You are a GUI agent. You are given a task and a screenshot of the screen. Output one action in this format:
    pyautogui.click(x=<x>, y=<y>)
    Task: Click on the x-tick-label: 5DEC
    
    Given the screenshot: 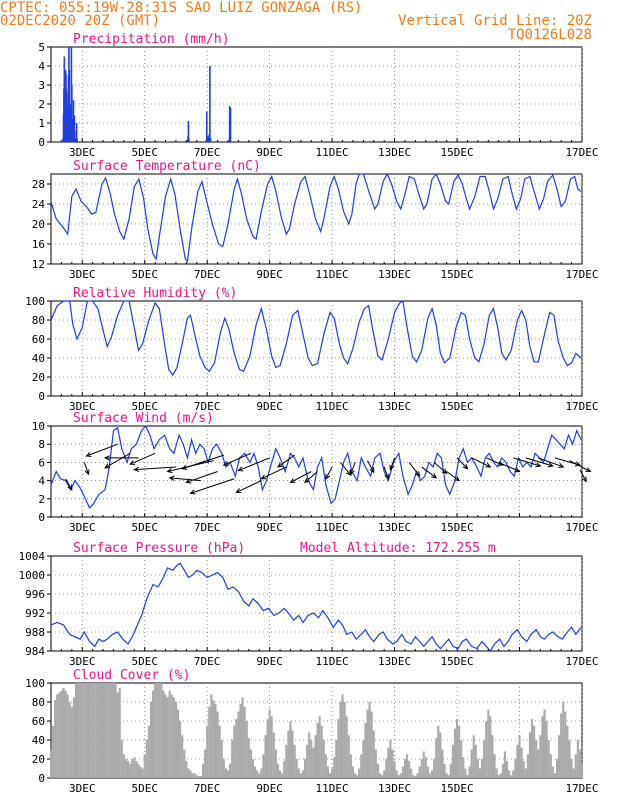 What is the action you would take?
    pyautogui.click(x=144, y=788)
    